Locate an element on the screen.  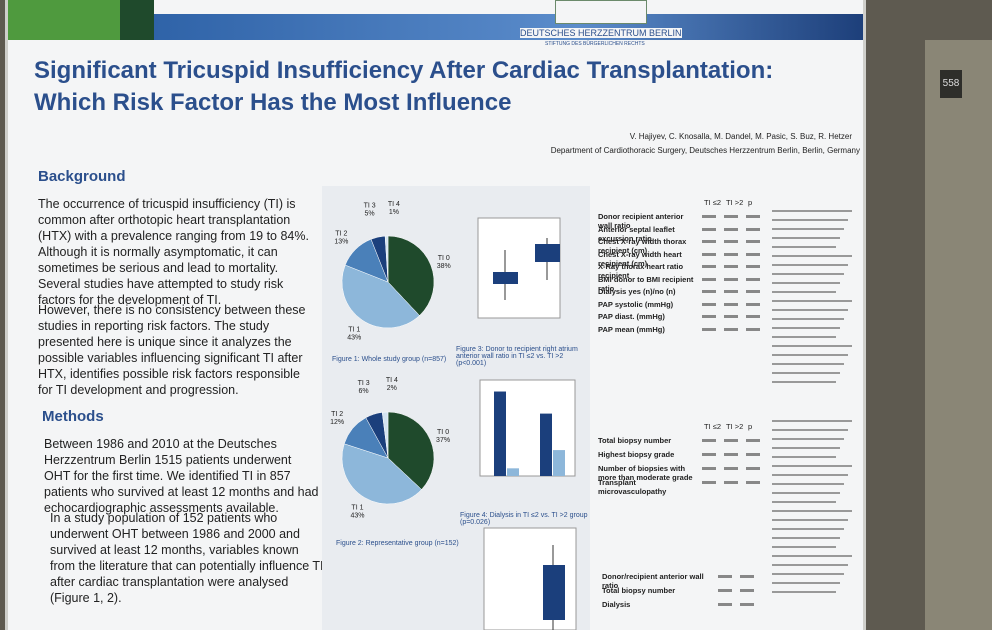
column-header: TI ≤2 is located at coordinates (713, 426).